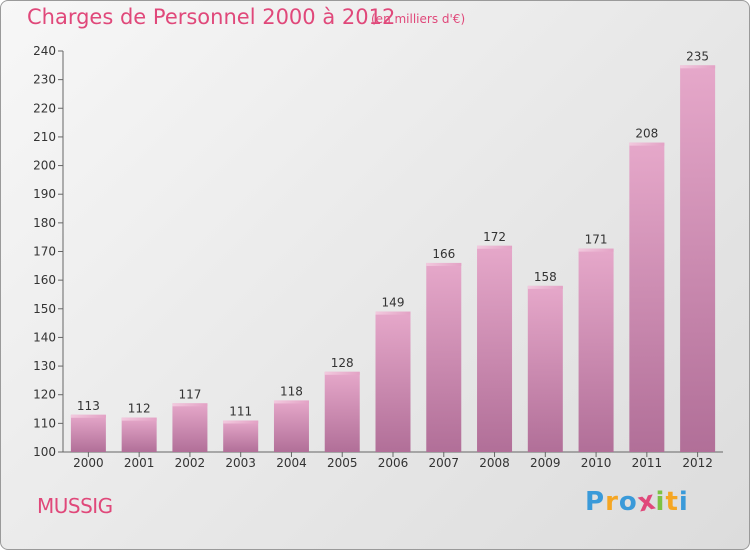  Describe the element at coordinates (697, 463) in the screenshot. I see `x-tick-label: 2012` at that location.